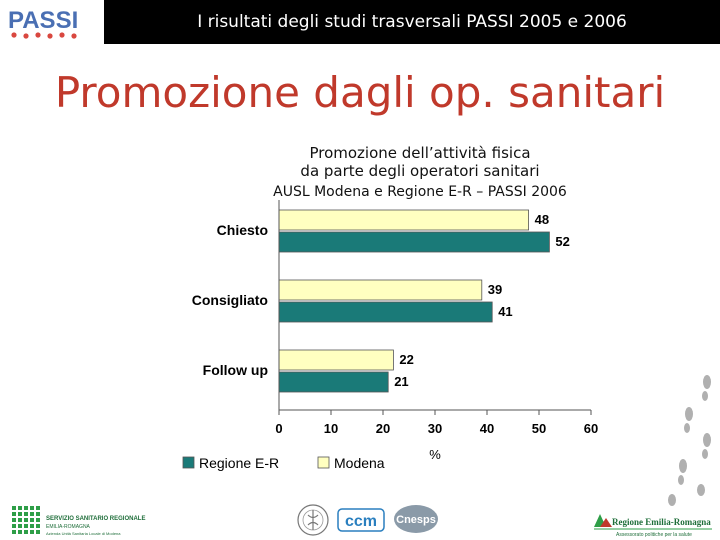 This screenshot has width=720, height=540. I want to click on passi-logo: PASSI, so click(52, 22).